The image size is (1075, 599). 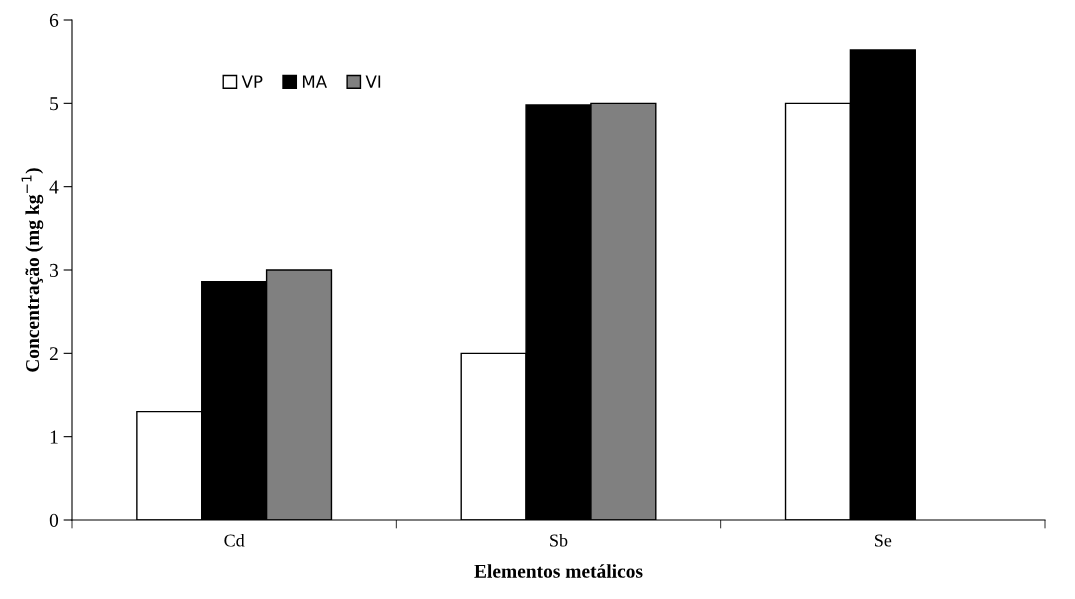 What do you see at coordinates (234, 540) in the screenshot?
I see `x-tick-label: Cd` at bounding box center [234, 540].